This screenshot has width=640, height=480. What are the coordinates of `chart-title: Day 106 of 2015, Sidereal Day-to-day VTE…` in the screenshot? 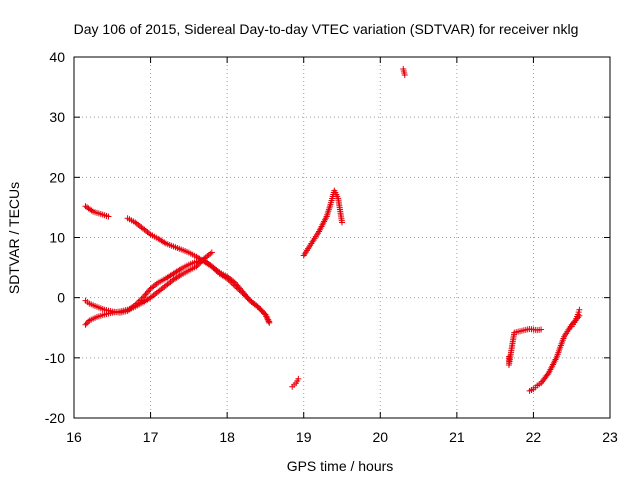 It's located at (326, 29).